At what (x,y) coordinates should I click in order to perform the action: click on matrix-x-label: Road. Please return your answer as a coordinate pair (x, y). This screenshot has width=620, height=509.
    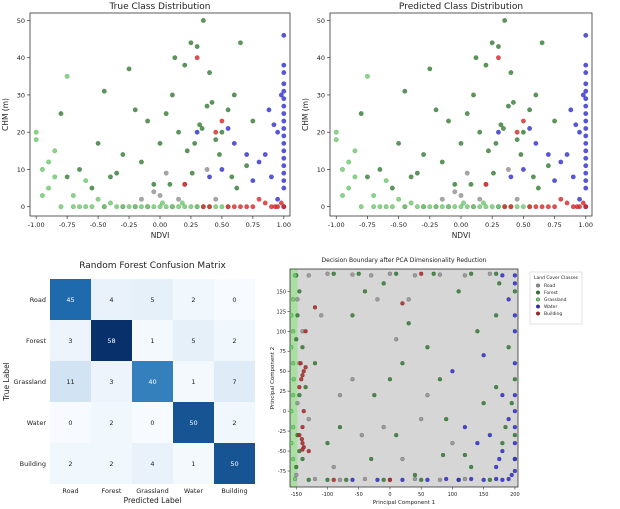
    Looking at the image, I should click on (70, 491).